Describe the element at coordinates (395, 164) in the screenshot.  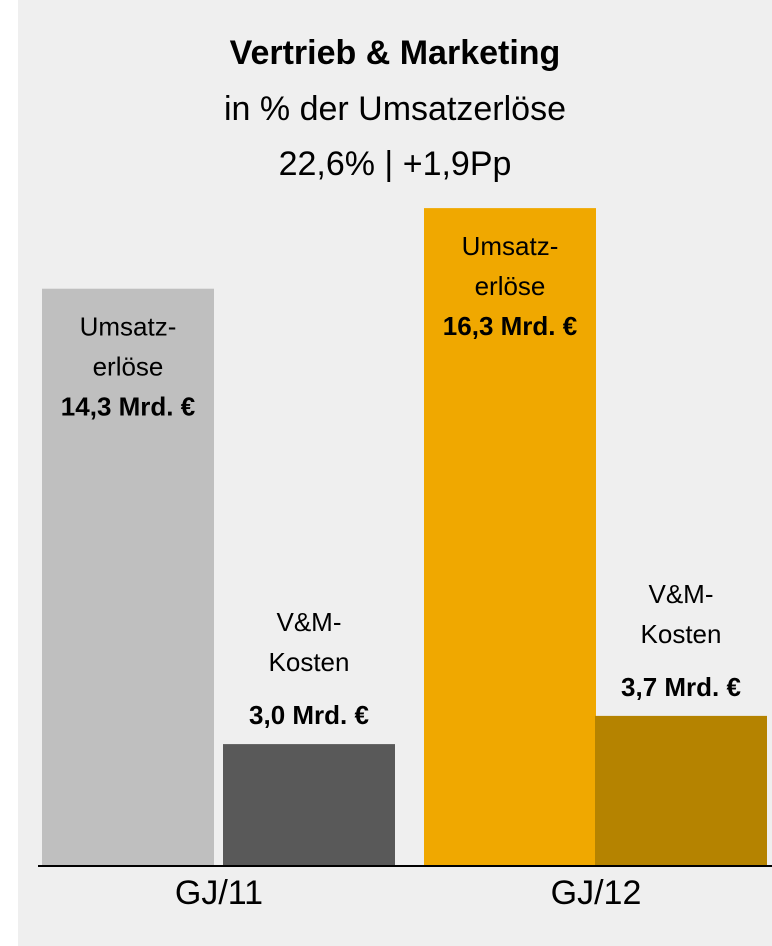
I see `chart-subtitle: 22,6% | +1,9Pp` at that location.